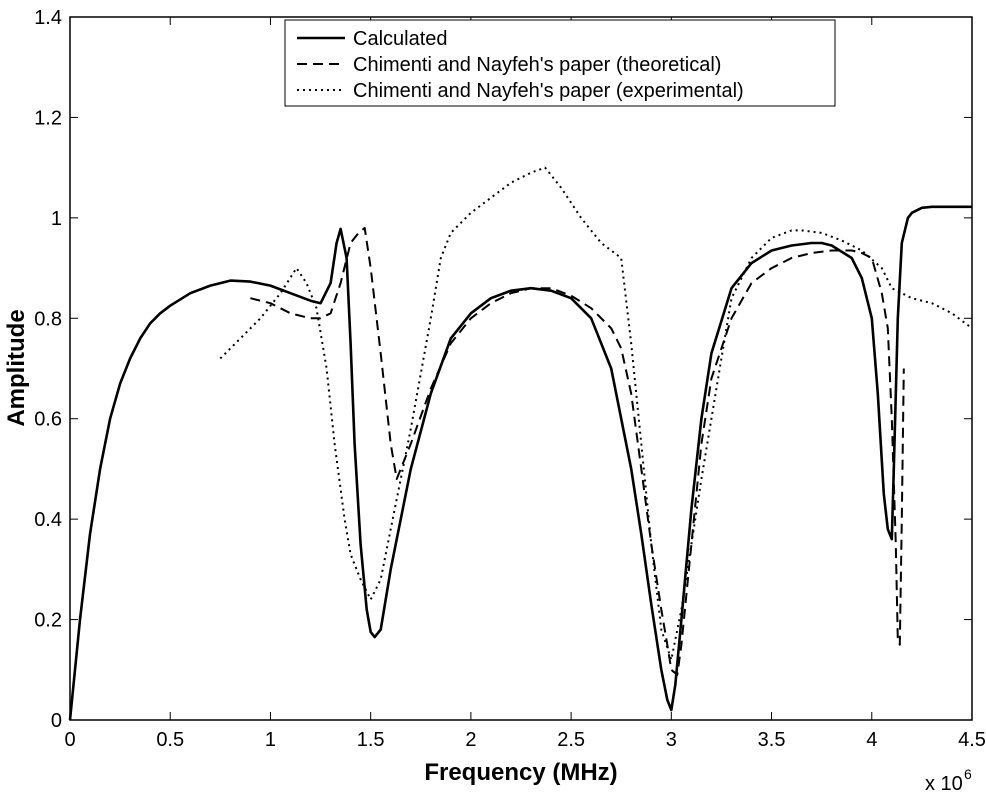  Describe the element at coordinates (371, 740) in the screenshot. I see `x-tick-label: 1.5` at that location.